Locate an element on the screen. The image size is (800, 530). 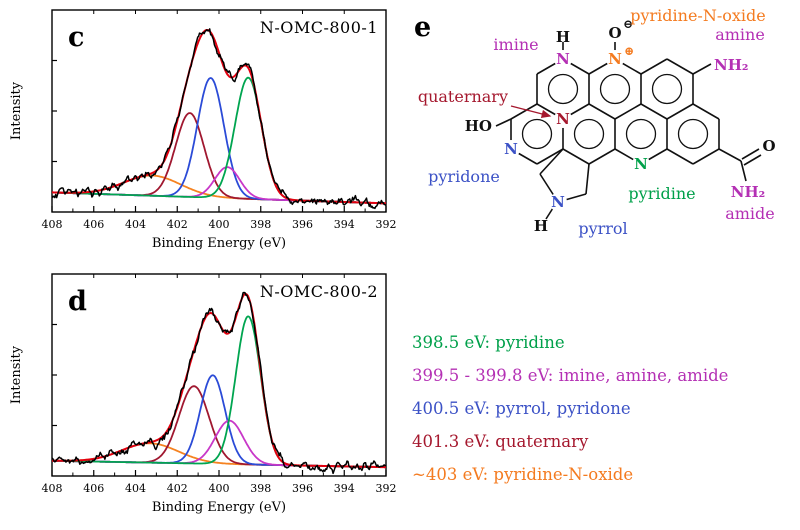
atom-o-oxide: O is located at coordinates (614, 33).